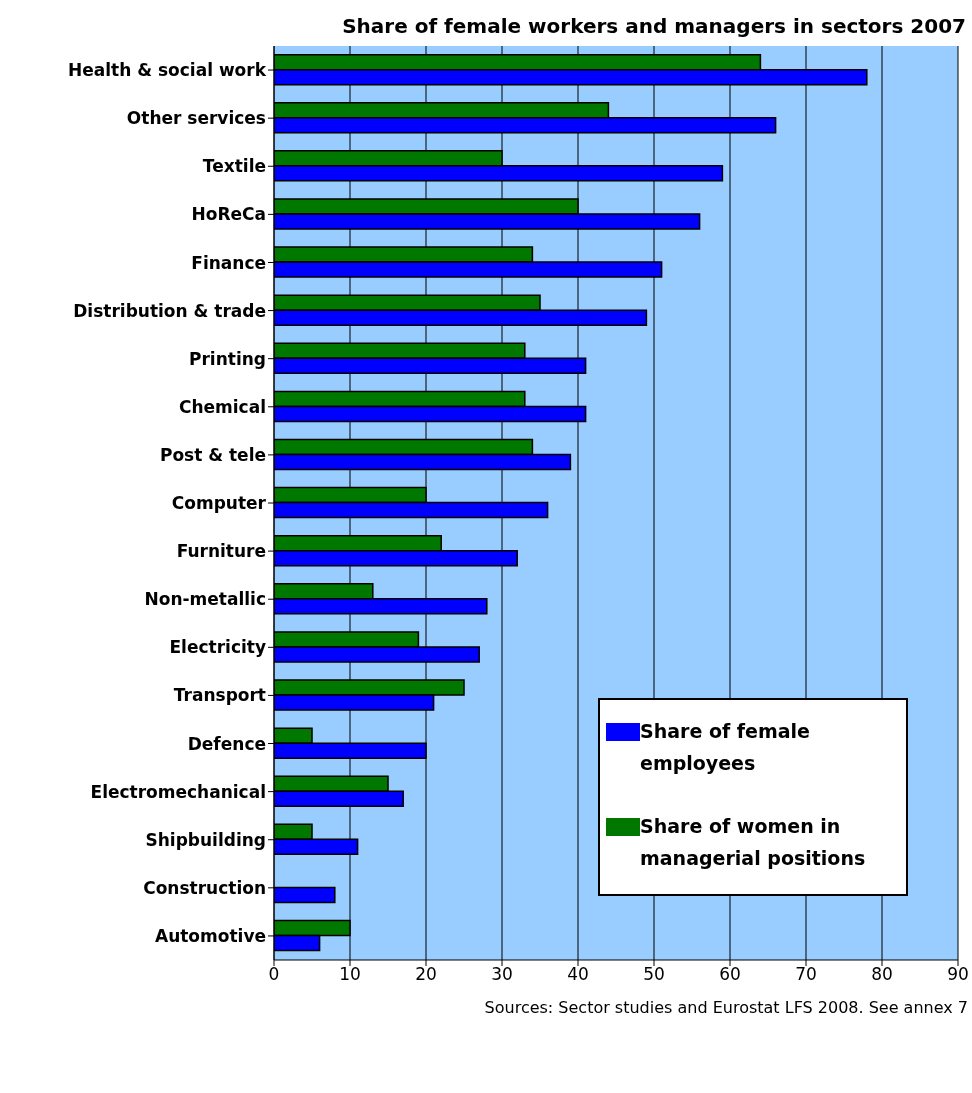  Describe the element at coordinates (806, 974) in the screenshot. I see `x-tick-label: 70` at that location.